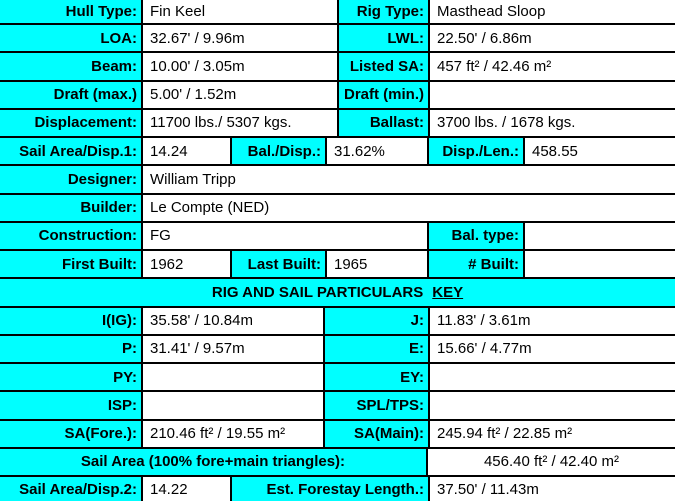 Image resolution: width=675 pixels, height=501 pixels. I want to click on loa-value: 32.67' / 9.96m, so click(239, 38).